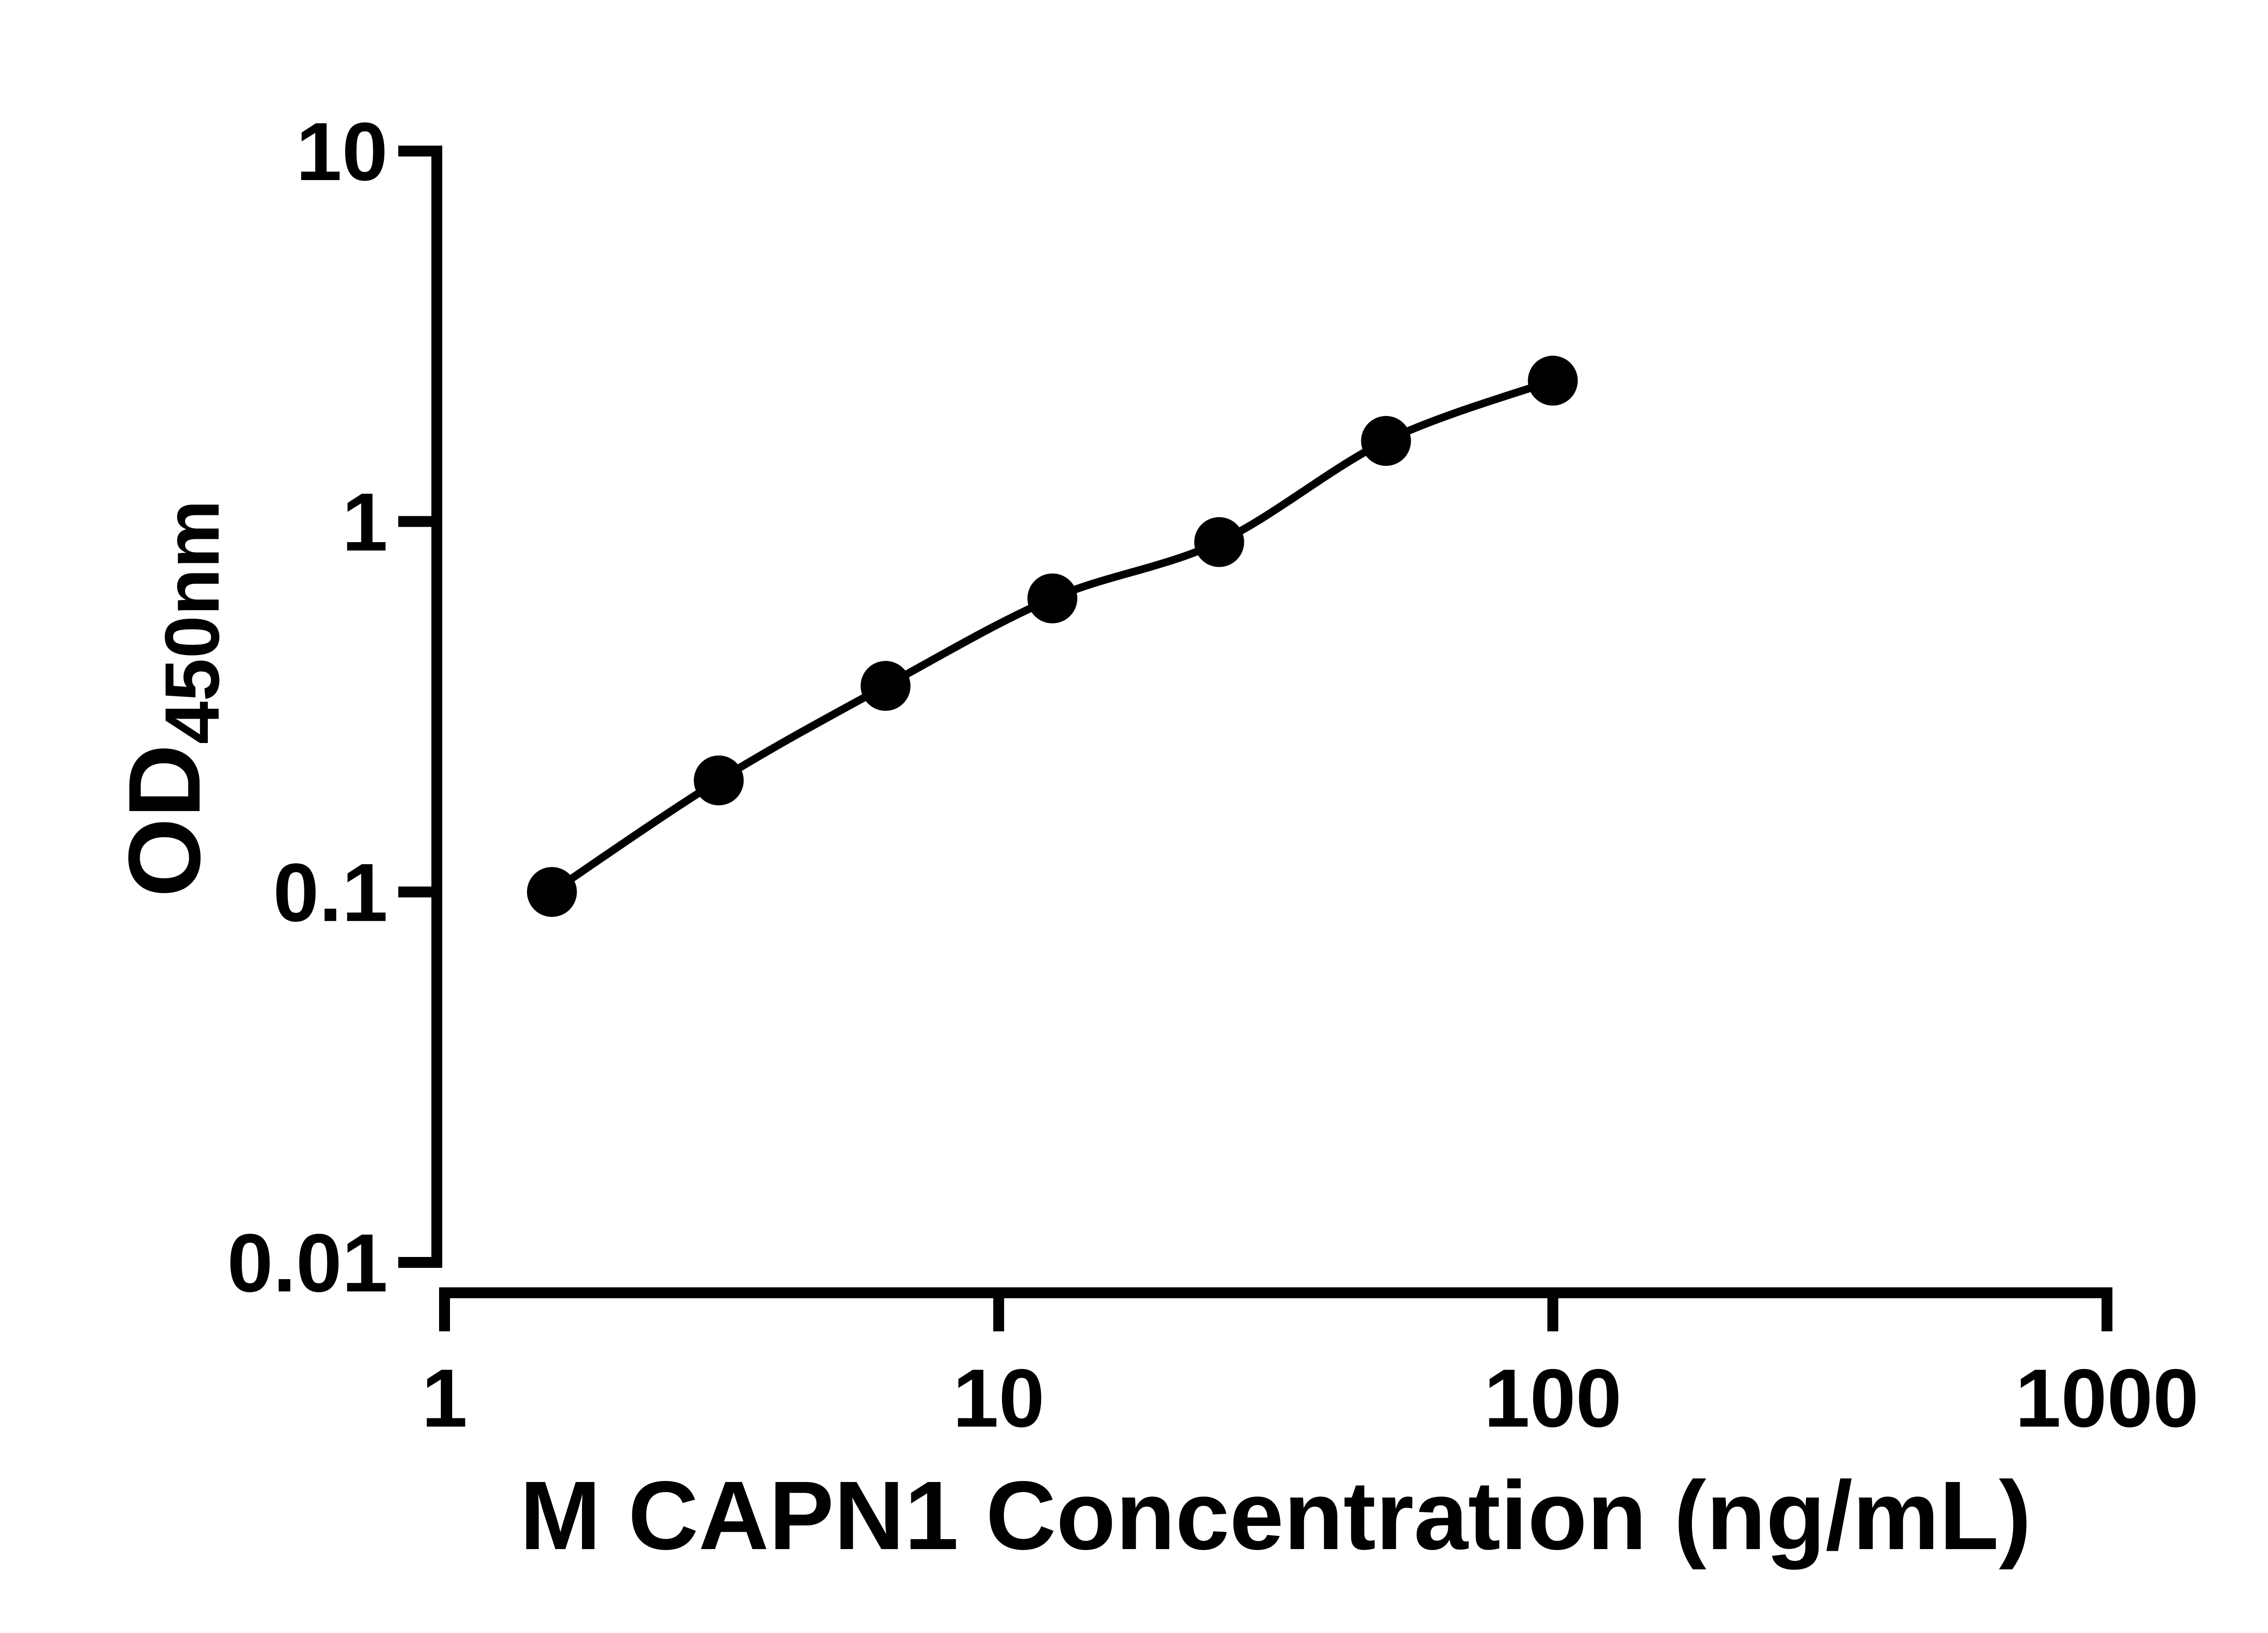  Describe the element at coordinates (444, 1398) in the screenshot. I see `x-tick-label: 1` at that location.